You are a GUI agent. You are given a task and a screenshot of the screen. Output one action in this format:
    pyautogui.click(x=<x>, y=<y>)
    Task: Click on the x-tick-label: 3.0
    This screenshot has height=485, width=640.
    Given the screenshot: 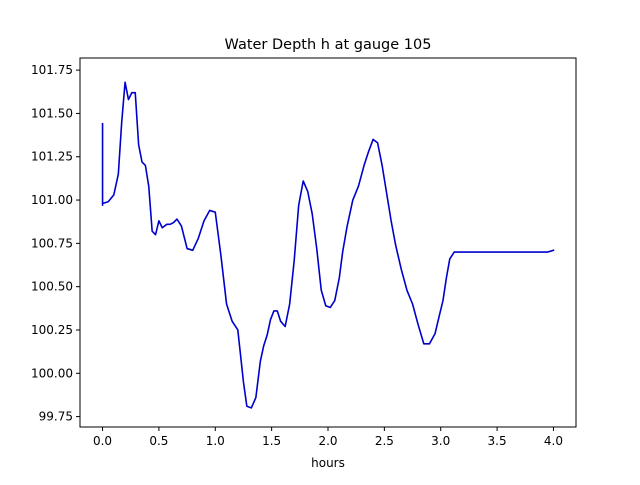 What is the action you would take?
    pyautogui.click(x=440, y=441)
    